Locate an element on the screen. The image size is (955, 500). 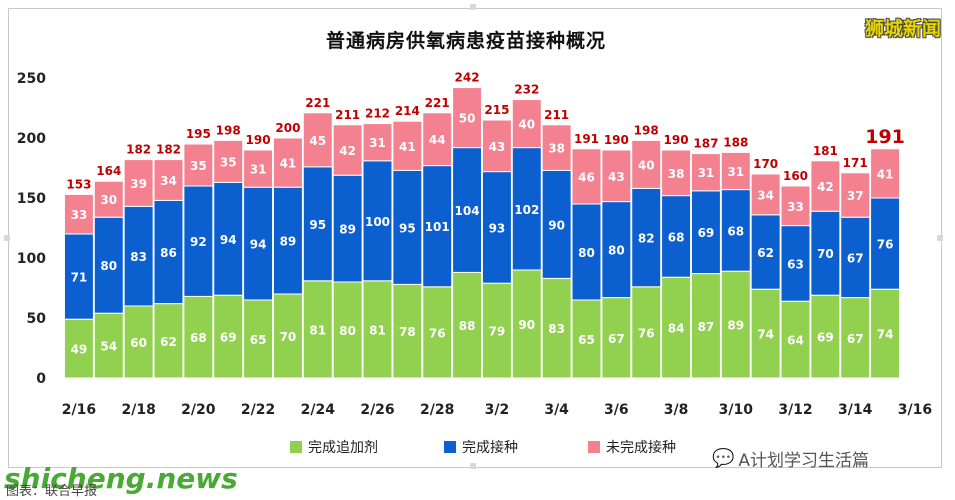
data-label-completed: 82 is located at coordinates (646, 239).